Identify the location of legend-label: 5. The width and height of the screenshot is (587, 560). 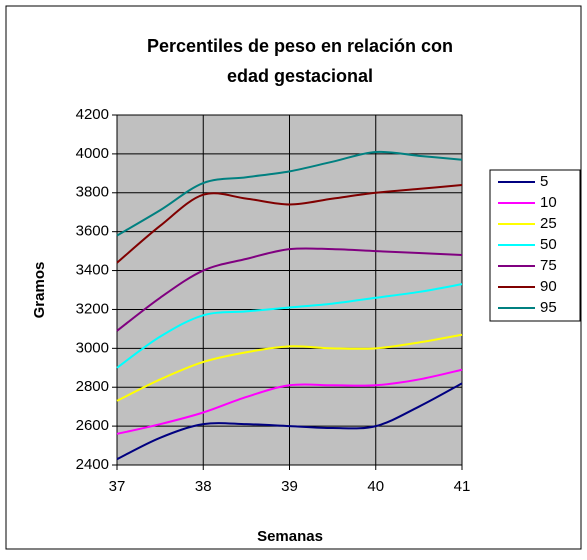
(544, 181).